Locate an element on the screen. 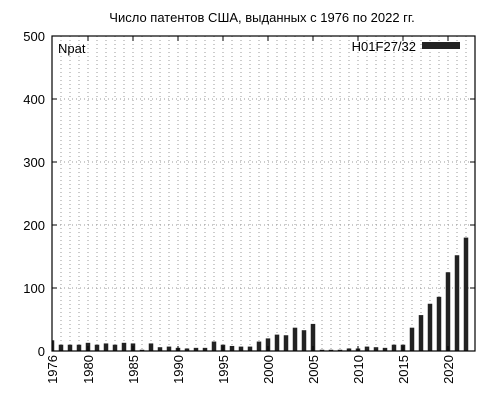  legend-swatch is located at coordinates (441, 45).